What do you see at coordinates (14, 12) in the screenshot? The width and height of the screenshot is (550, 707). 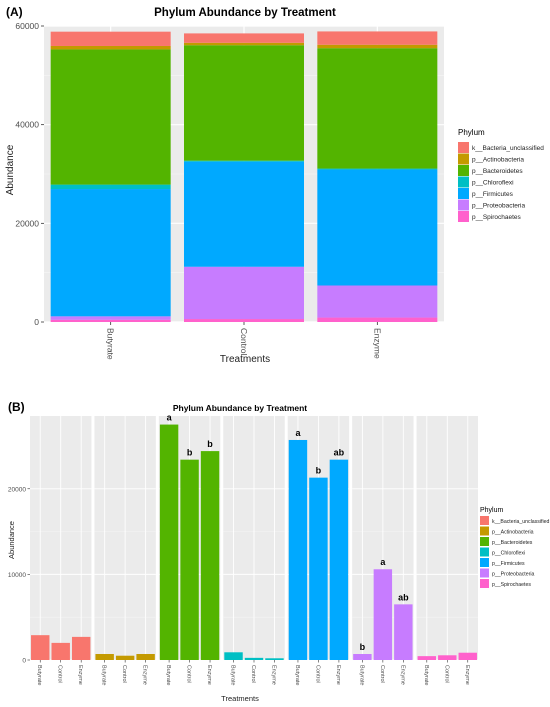 I see `panel-a-label: (A)` at bounding box center [14, 12].